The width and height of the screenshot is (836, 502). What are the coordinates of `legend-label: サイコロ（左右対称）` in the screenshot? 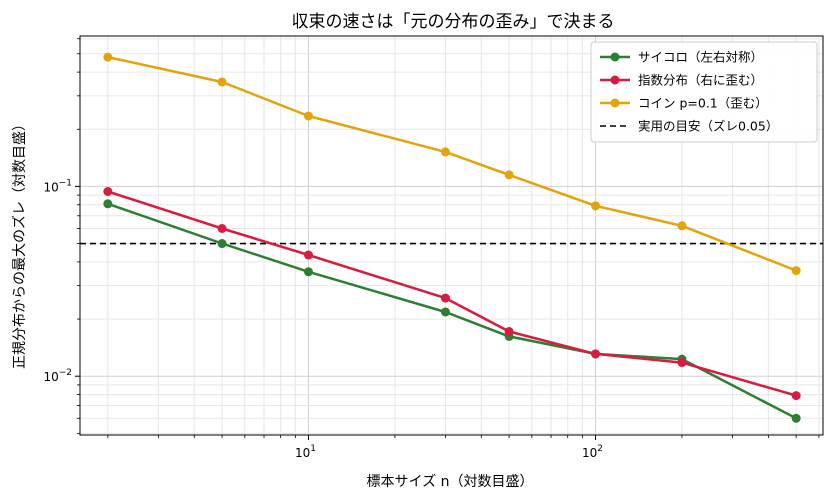 It's located at (700, 57).